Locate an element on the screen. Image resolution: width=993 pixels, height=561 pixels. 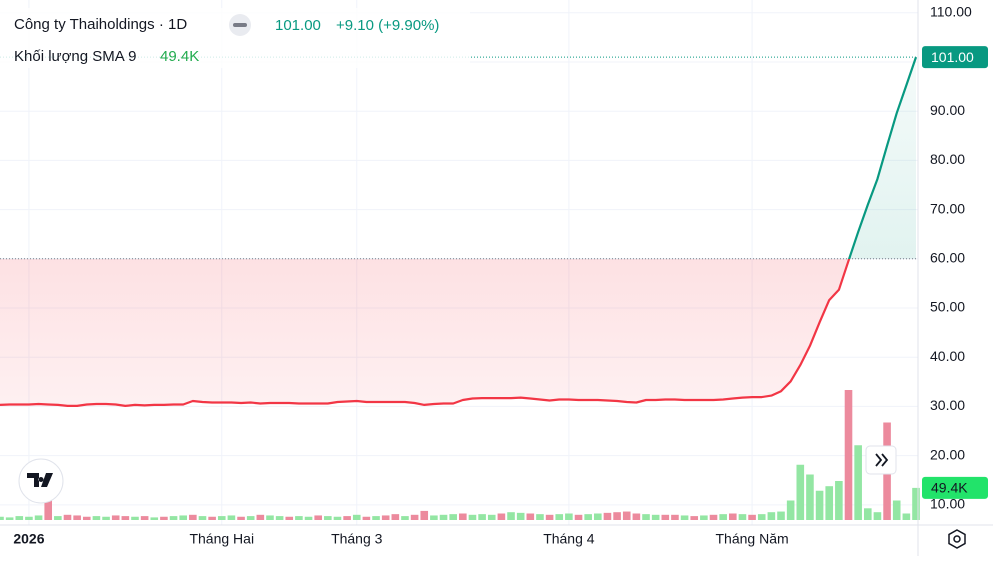
settings-button is located at coordinates (957, 539).